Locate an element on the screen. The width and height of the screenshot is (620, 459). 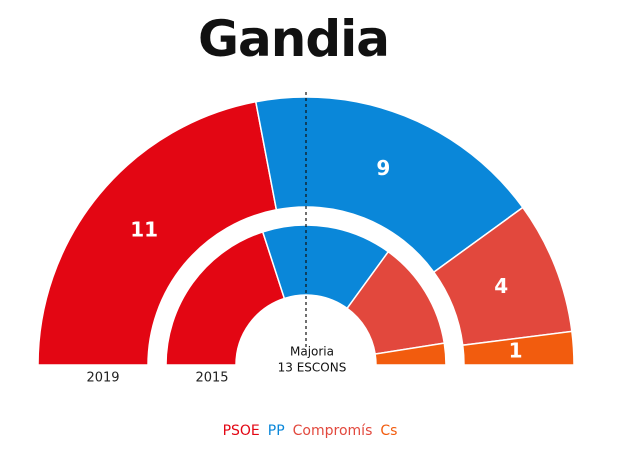
legend-item-psoe: PSOE is located at coordinates (241, 431).